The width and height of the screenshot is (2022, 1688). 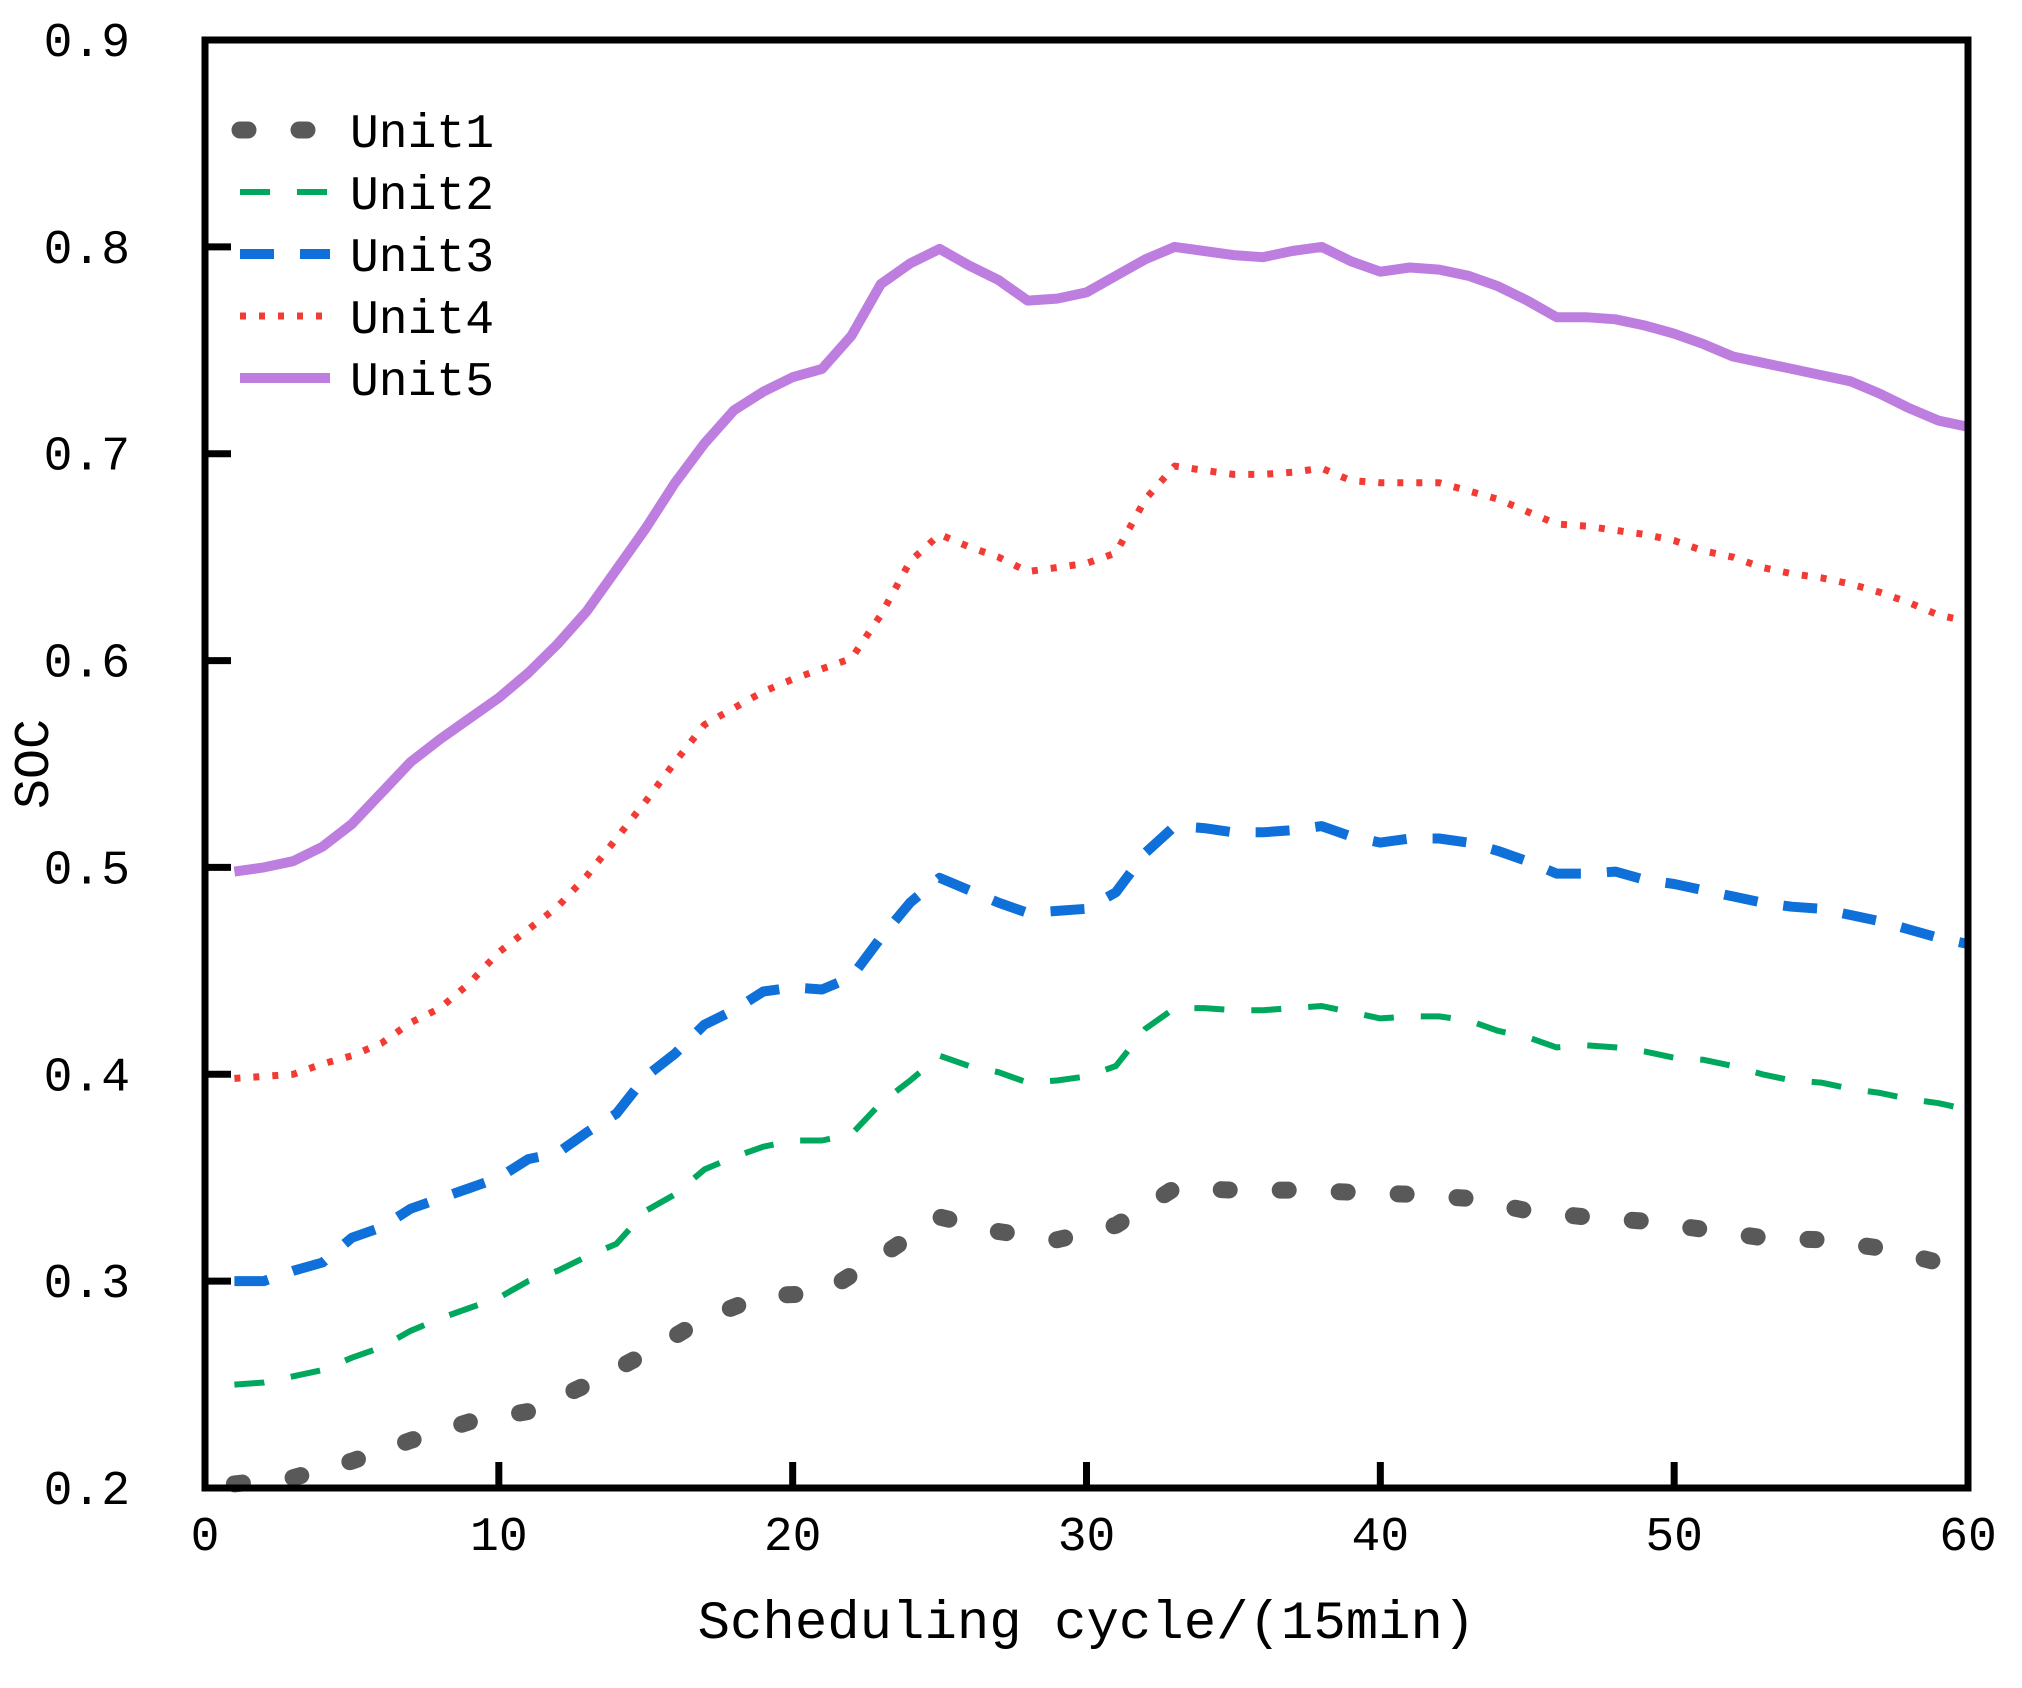 I want to click on legend-item-unit4: Unit4, so click(x=367, y=321).